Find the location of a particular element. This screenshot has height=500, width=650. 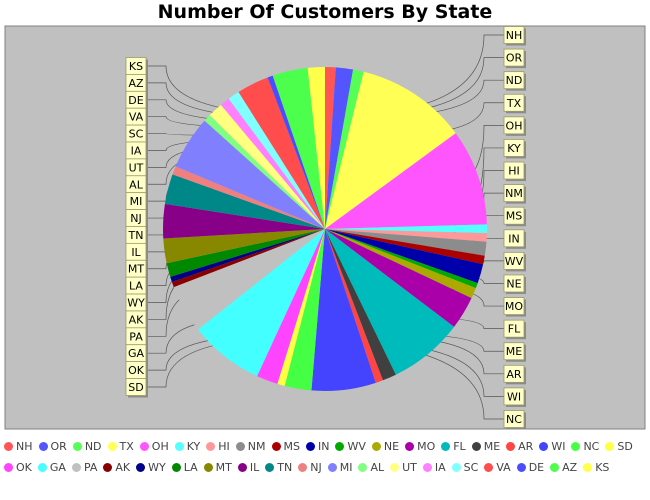

legend-item-de: DE is located at coordinates (530, 467).